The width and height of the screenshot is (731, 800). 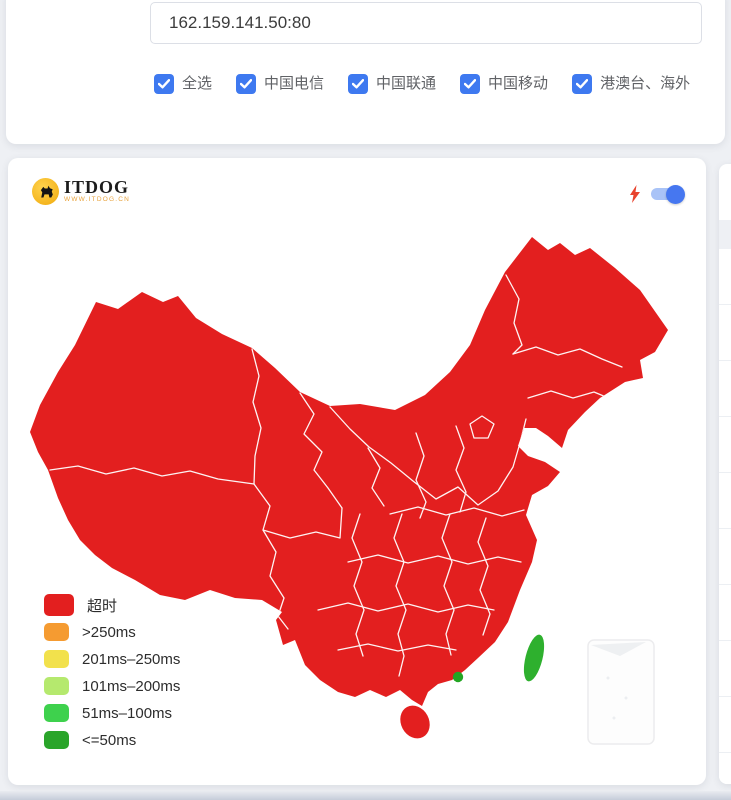 I want to click on legend-swatch-le50, so click(x=56, y=740).